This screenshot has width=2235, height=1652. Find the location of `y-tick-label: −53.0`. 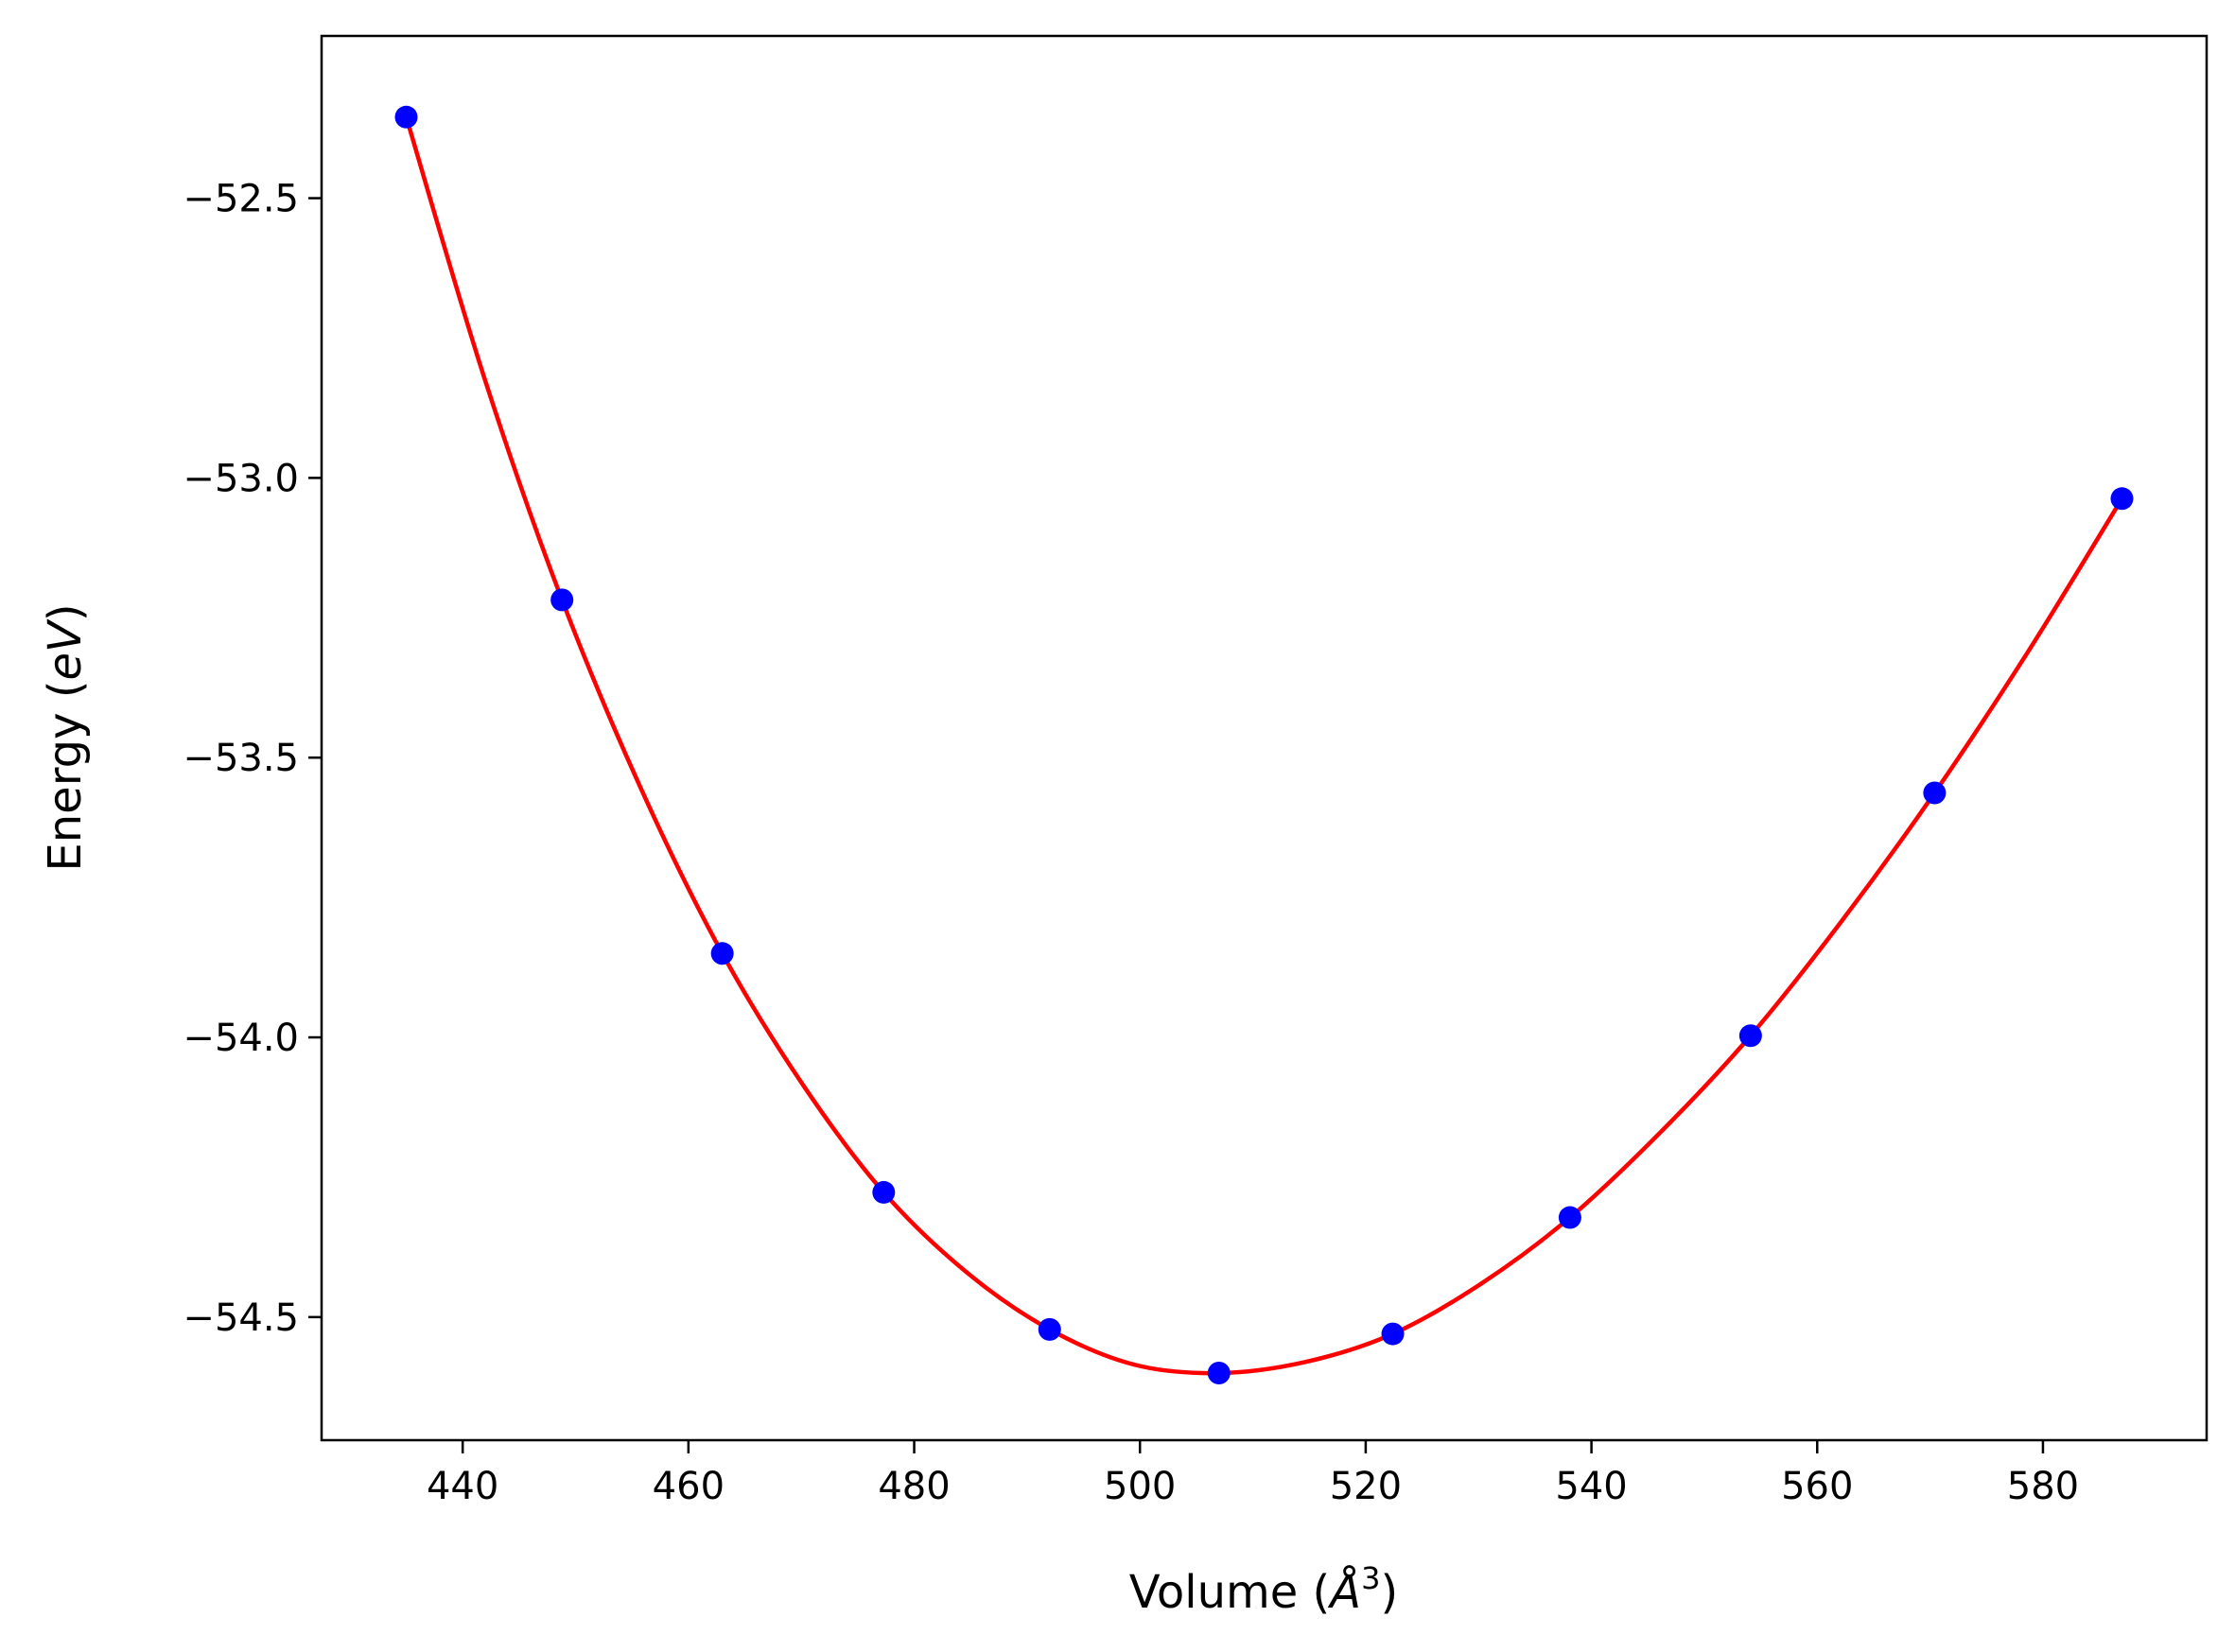

y-tick-label: −53.0 is located at coordinates (241, 479).